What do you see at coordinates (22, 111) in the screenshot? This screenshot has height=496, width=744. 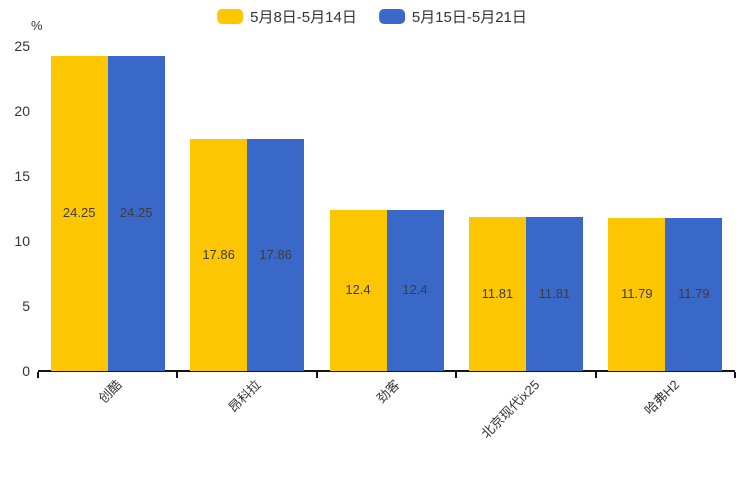 I see `y-axis-tick-label: 20` at bounding box center [22, 111].